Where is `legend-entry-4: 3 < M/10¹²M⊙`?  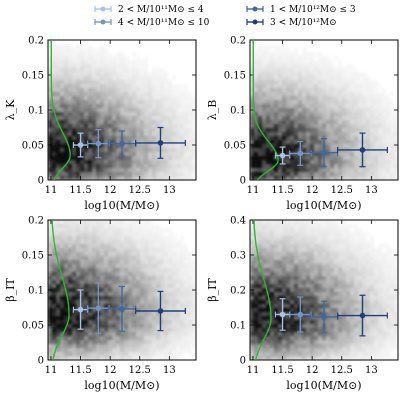 legend-entry-4: 3 < M/10¹²M⊙ is located at coordinates (291, 23).